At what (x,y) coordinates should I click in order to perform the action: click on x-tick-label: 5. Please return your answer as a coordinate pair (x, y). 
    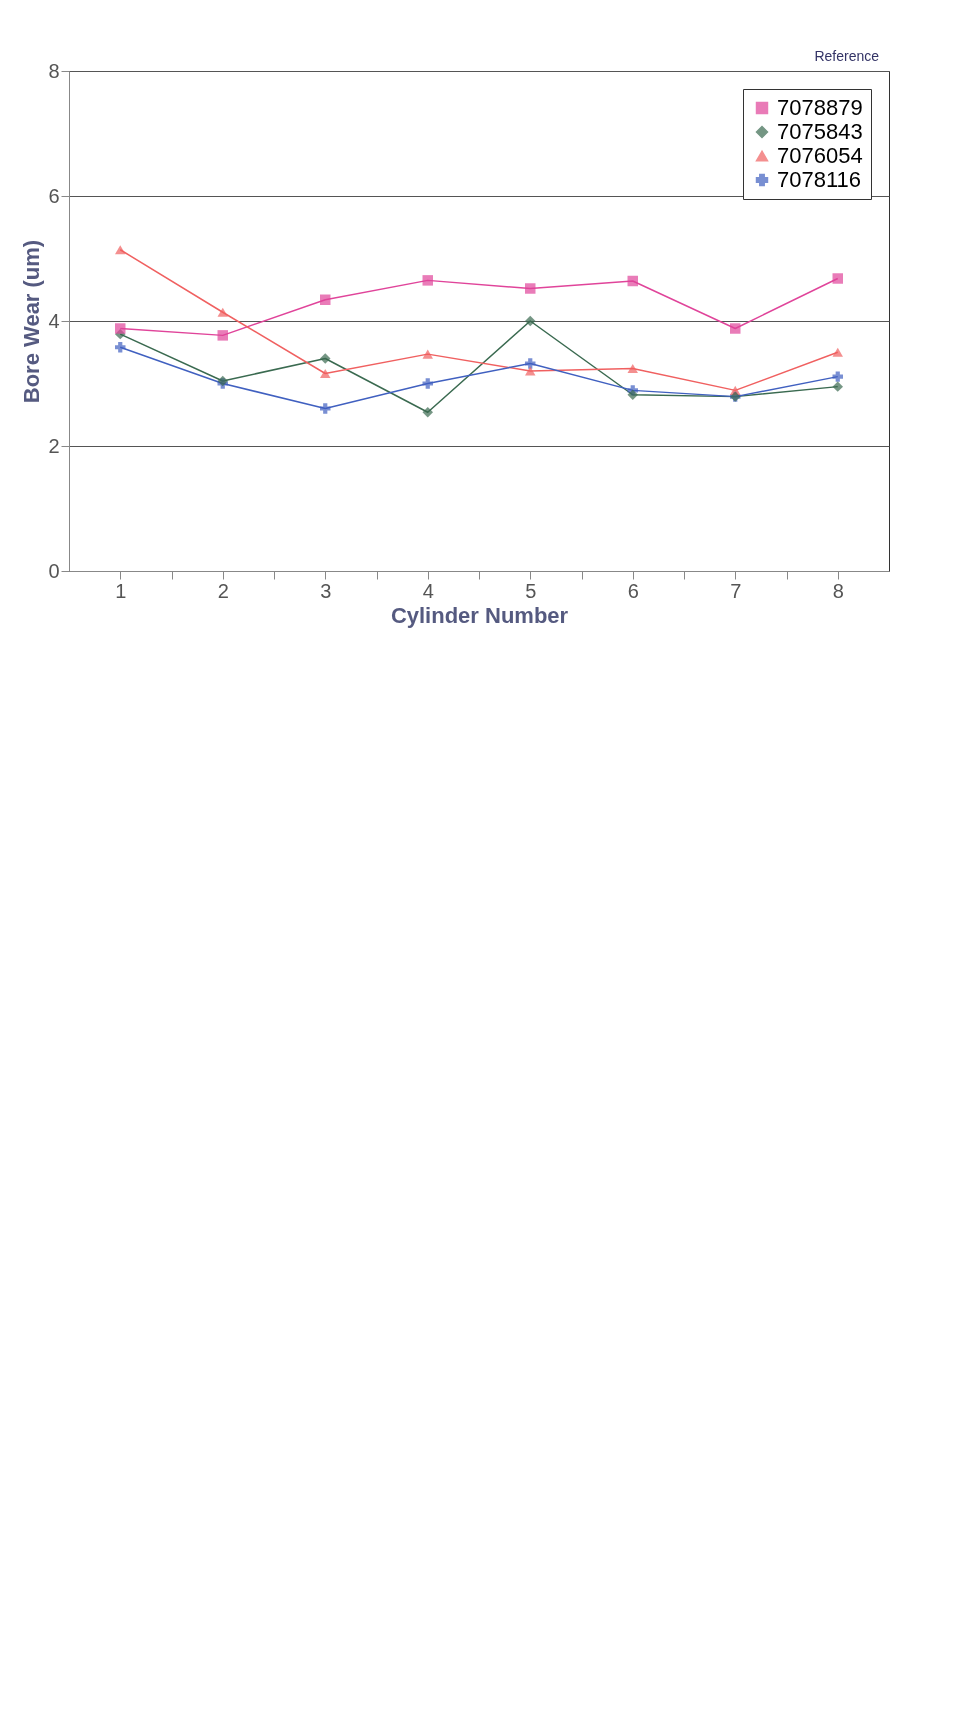
    Looking at the image, I should click on (531, 590).